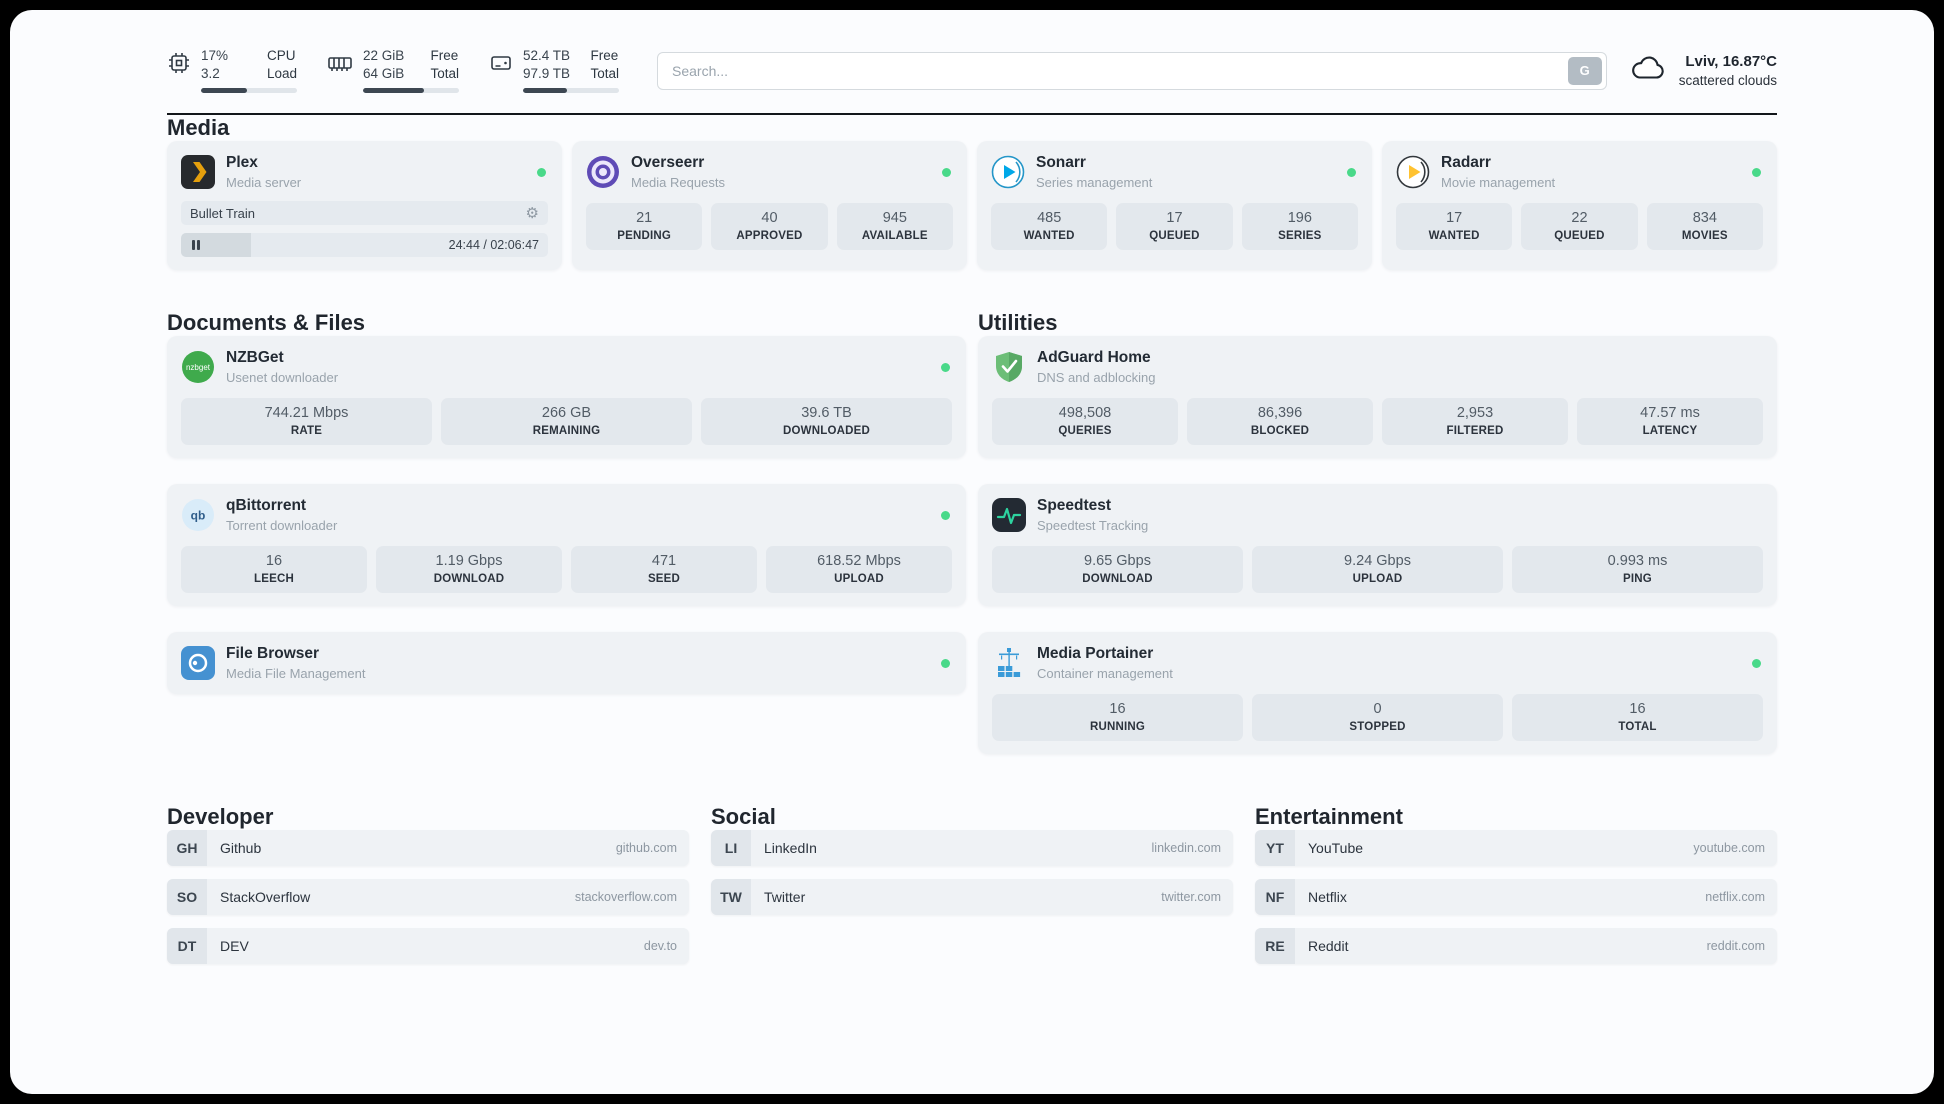 The image size is (1944, 1104). I want to click on stat-box: 39.6 TB DOWNLOADED, so click(826, 421).